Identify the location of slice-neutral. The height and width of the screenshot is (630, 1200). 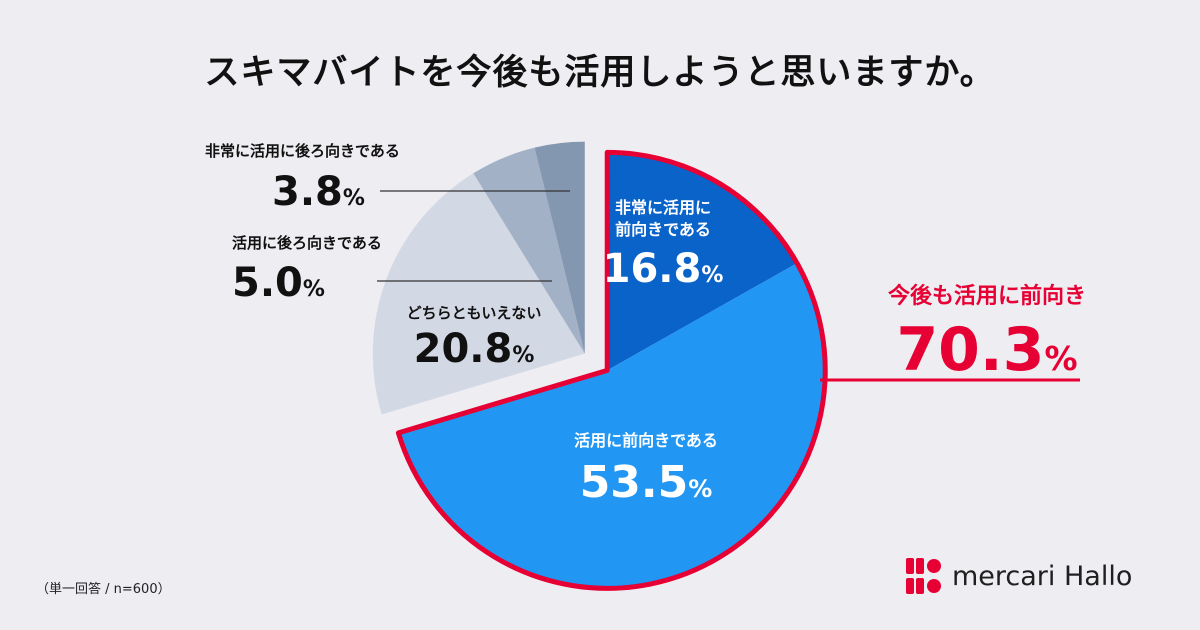
(478, 294).